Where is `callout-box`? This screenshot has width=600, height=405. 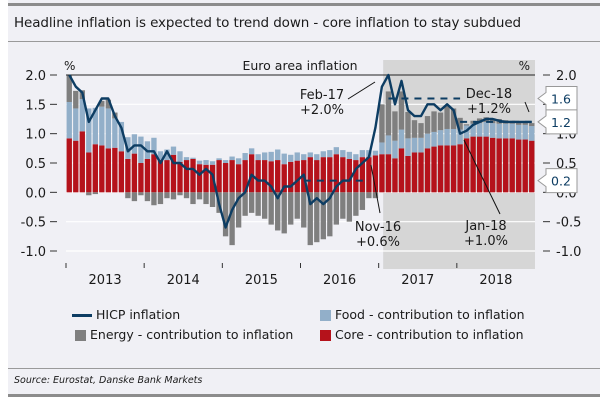
callout-box is located at coordinates (557, 122).